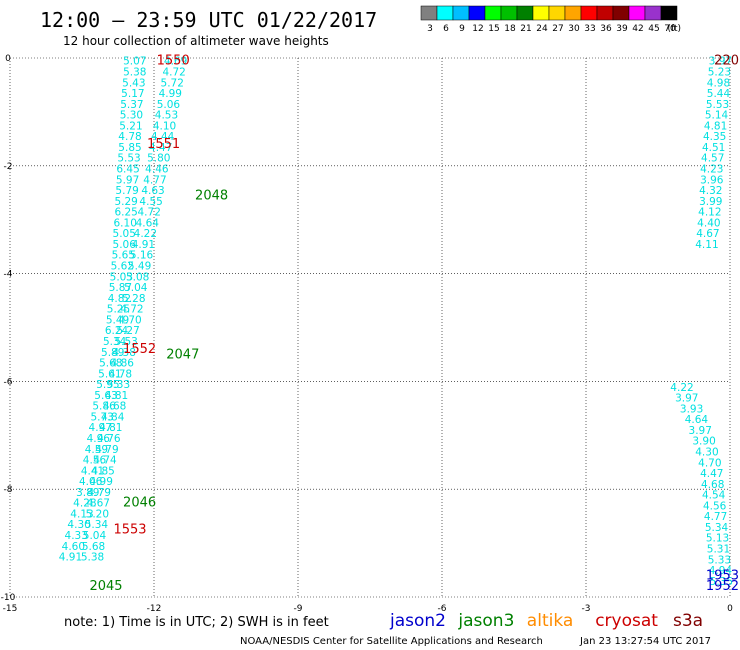 This screenshot has width=740, height=650. Describe the element at coordinates (493, 29) in the screenshot. I see `colorbar-tick-label: 15` at that location.